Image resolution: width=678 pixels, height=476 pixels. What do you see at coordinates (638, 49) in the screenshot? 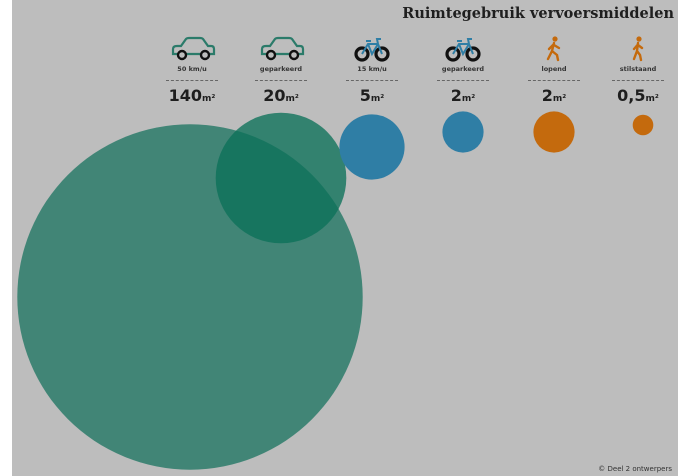
I see `standing-person-icon` at bounding box center [638, 49].